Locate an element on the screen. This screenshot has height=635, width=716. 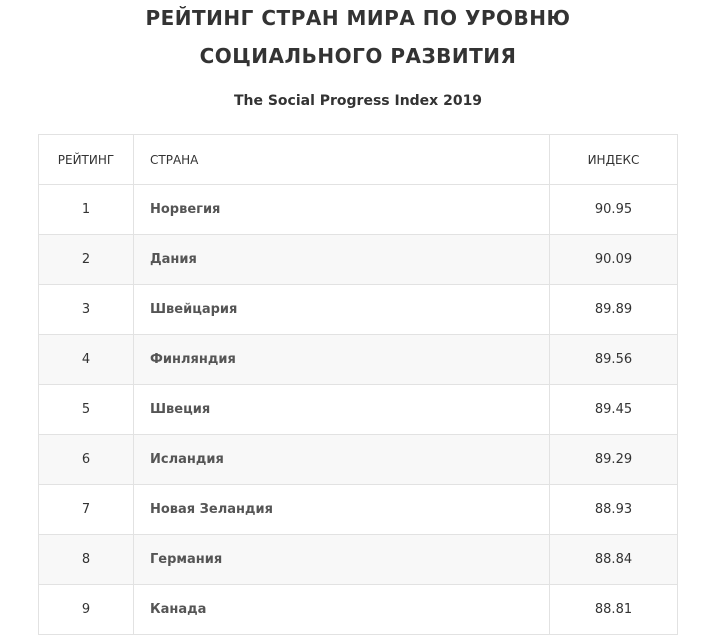
header-row: РЕЙТИНГ СТРАНА ИНДЕКС is located at coordinates (358, 159).